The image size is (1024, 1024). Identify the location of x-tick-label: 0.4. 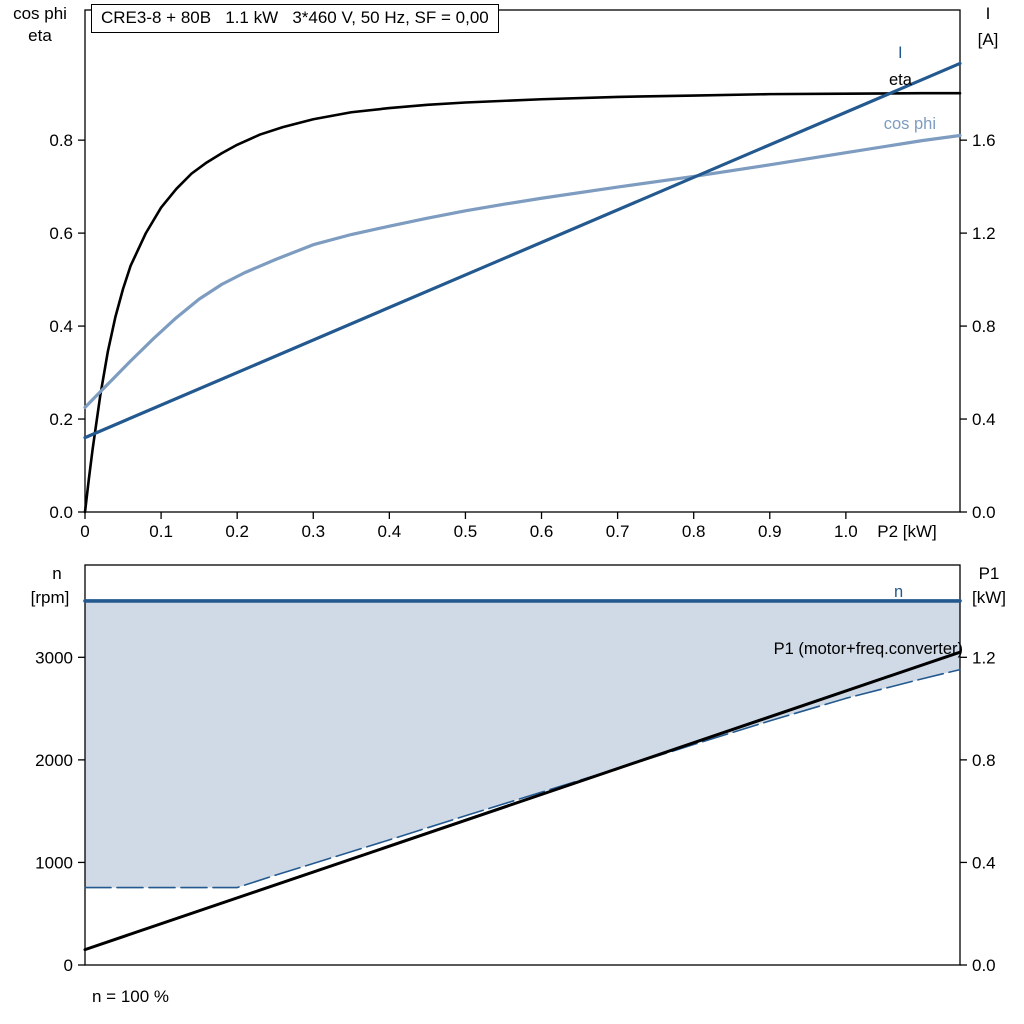
(390, 531).